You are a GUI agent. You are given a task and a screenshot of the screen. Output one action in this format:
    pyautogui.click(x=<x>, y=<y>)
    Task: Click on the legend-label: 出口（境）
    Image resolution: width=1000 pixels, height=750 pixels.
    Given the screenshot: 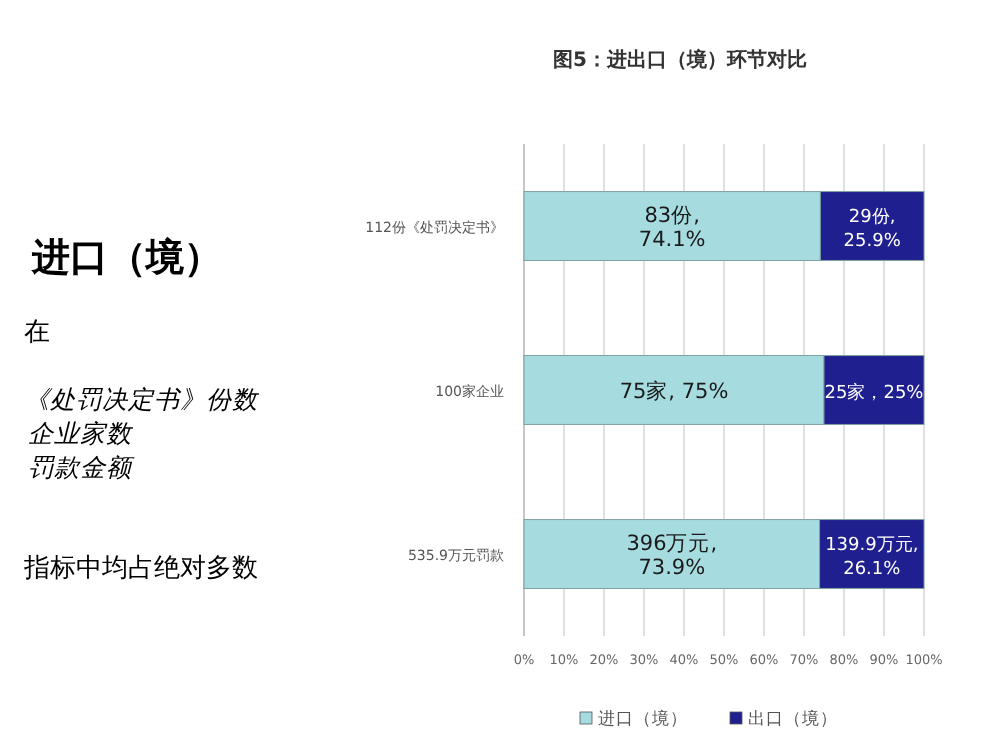 What is the action you would take?
    pyautogui.click(x=793, y=719)
    